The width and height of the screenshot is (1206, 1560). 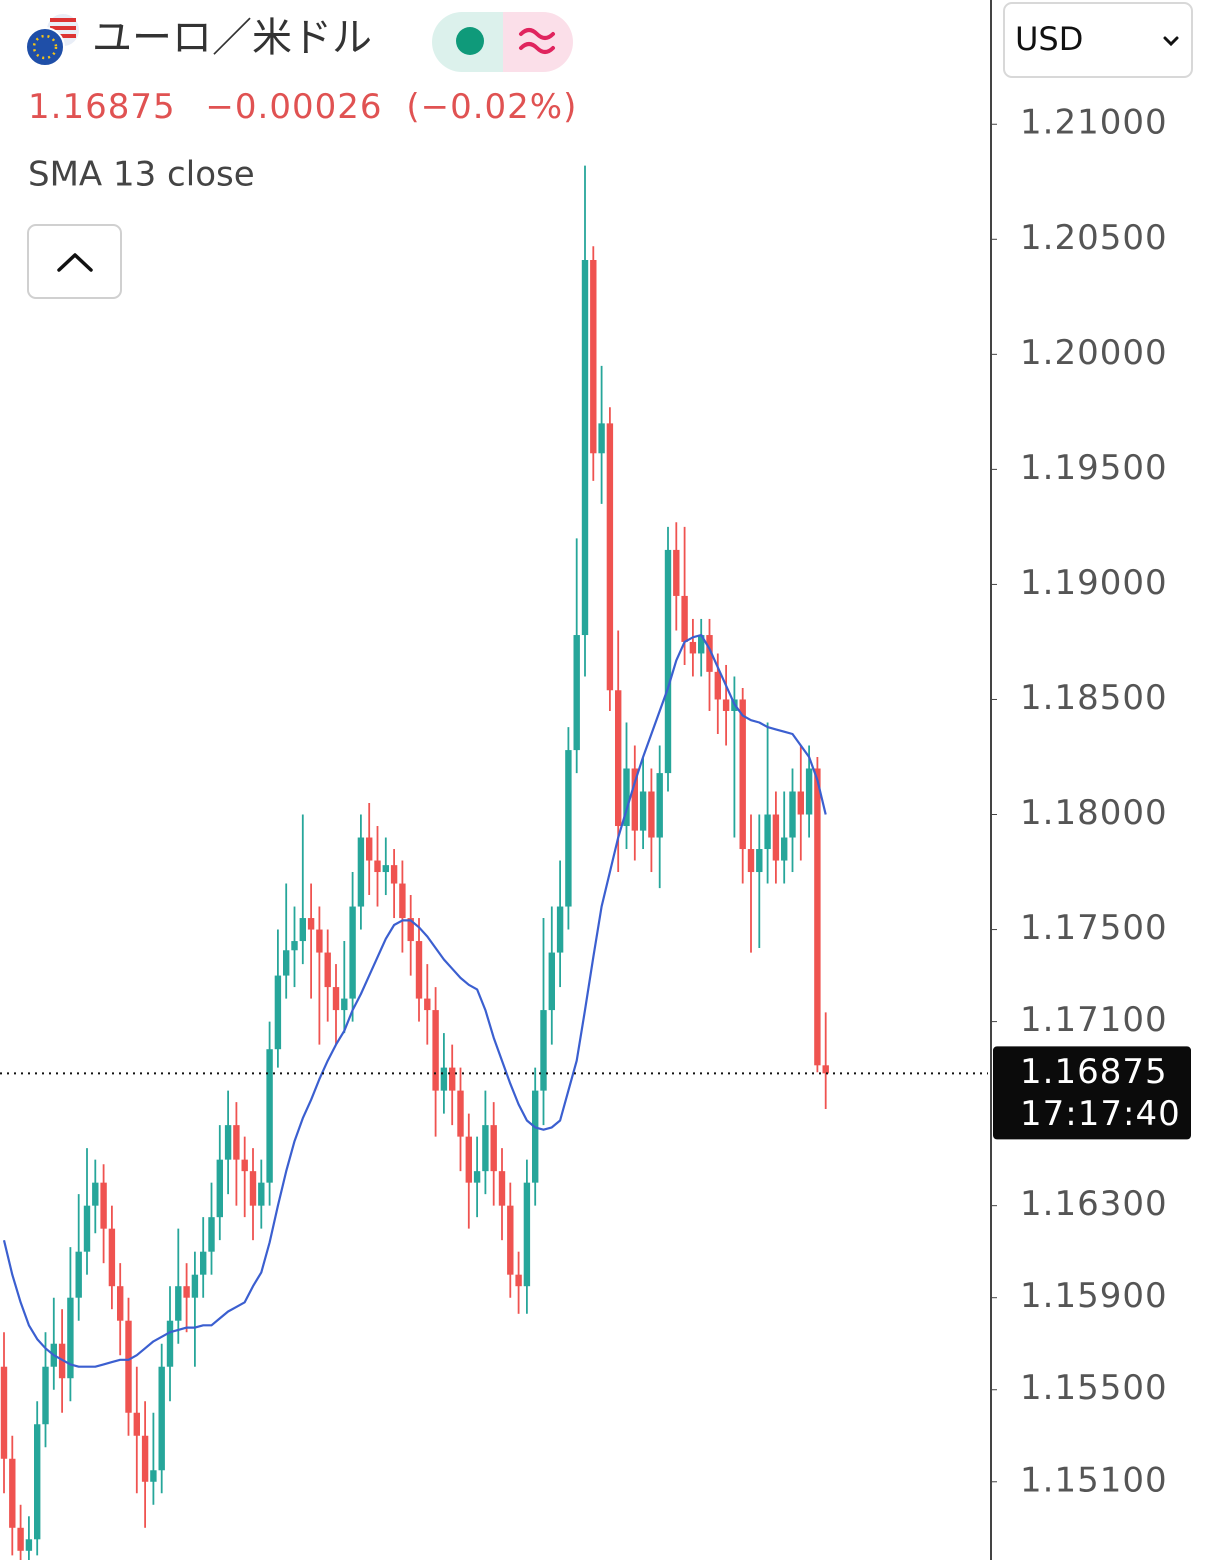 What do you see at coordinates (1094, 1020) in the screenshot?
I see `y-tick-label: 1.17100` at bounding box center [1094, 1020].